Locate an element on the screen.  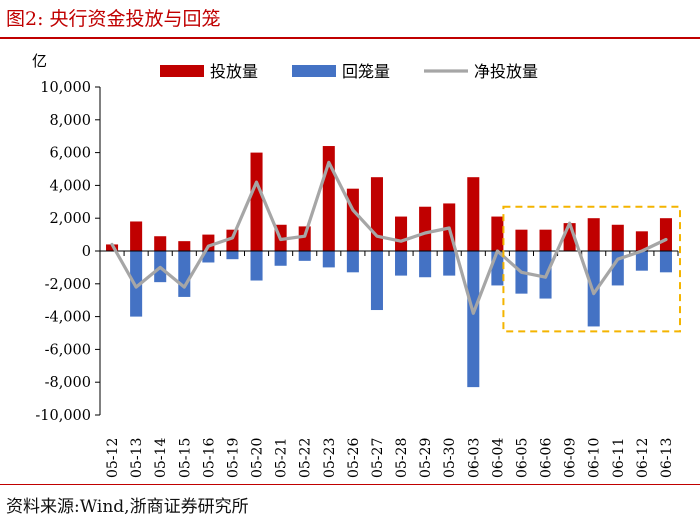
legend-label-投放量: 投放量 is located at coordinates (234, 71).